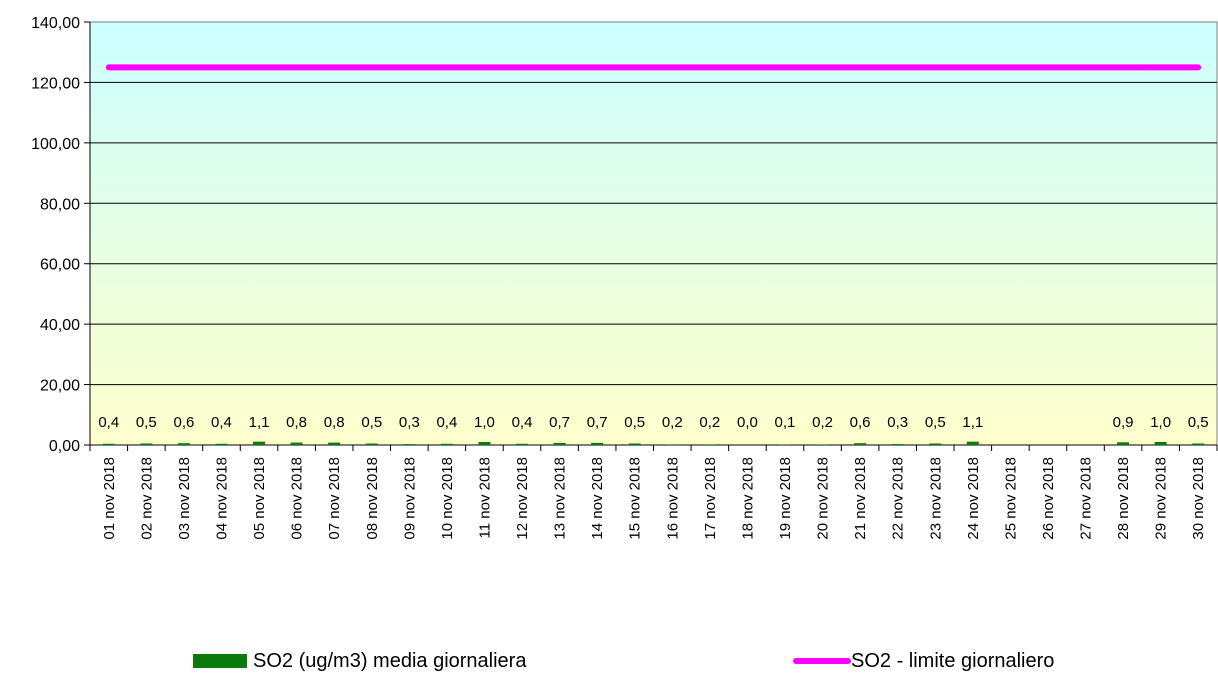  Describe the element at coordinates (109, 498) in the screenshot. I see `x-tick-label: 01 nov 2018` at that location.